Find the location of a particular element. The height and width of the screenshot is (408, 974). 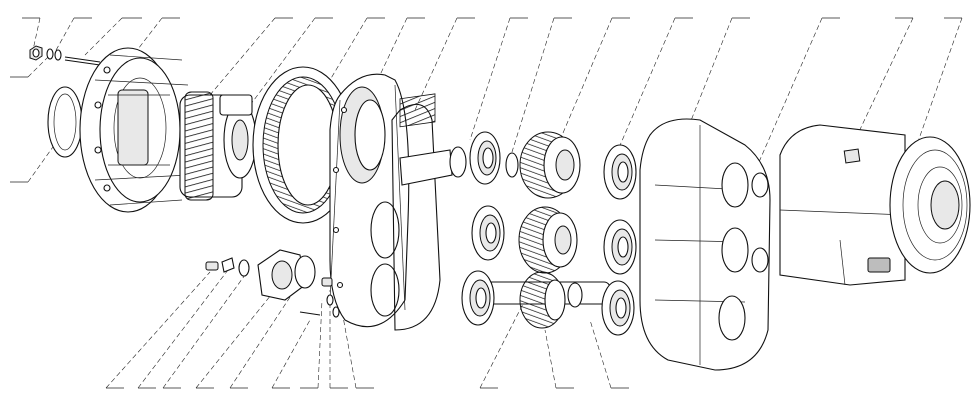

gear-middle is located at coordinates (548, 240).